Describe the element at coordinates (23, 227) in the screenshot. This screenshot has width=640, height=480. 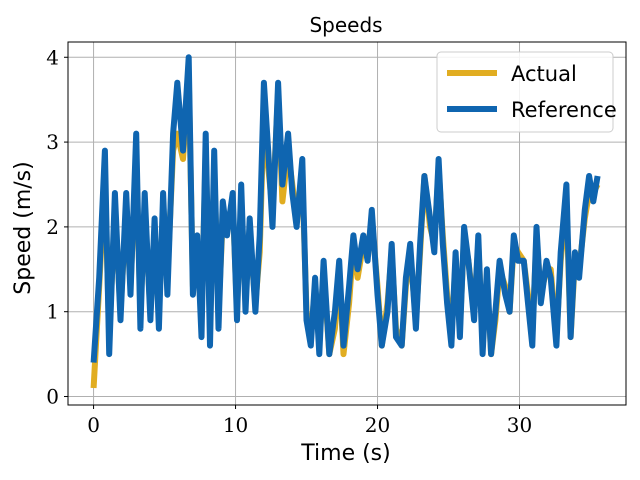
I see `y-axis-label: Speed (m/s)` at that location.